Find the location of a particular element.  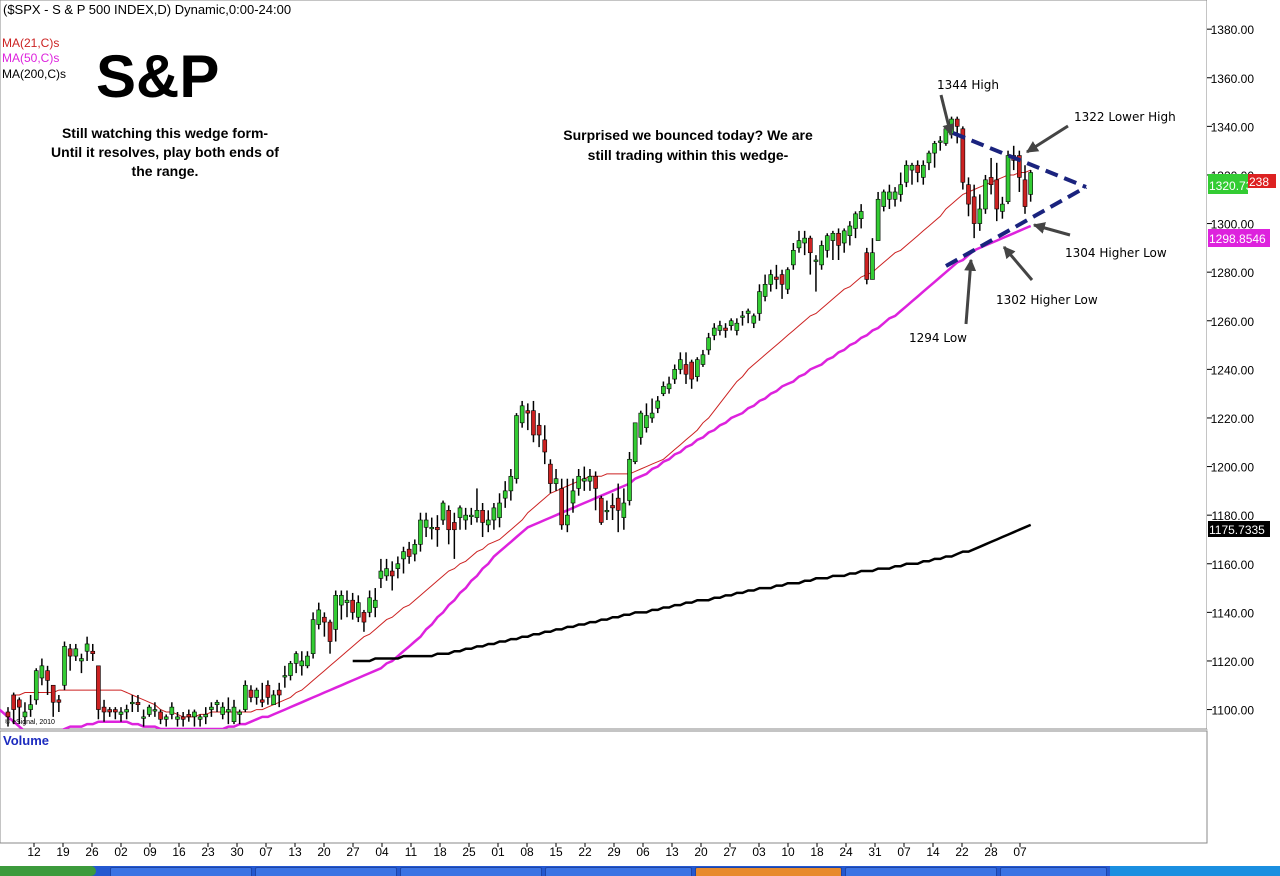

y-tick-label: 1100.00 is located at coordinates (1233, 711).